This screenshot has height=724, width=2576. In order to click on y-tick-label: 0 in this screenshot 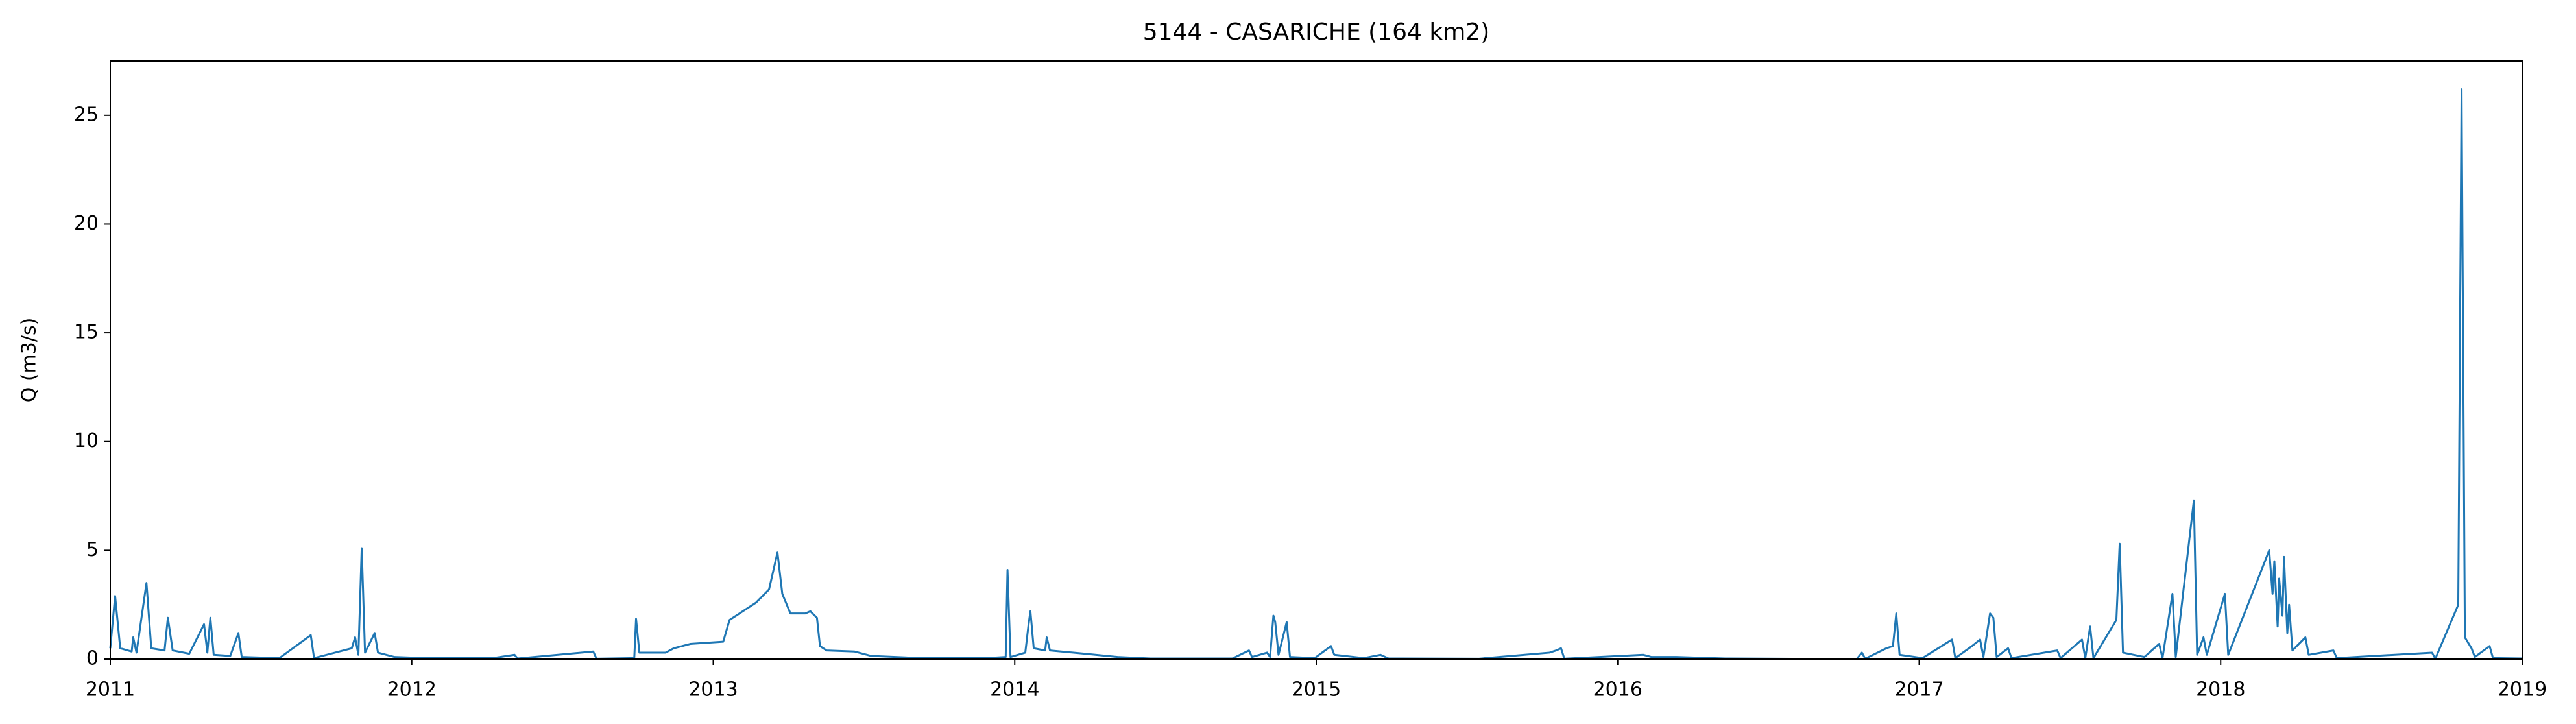, I will do `click(92, 658)`.